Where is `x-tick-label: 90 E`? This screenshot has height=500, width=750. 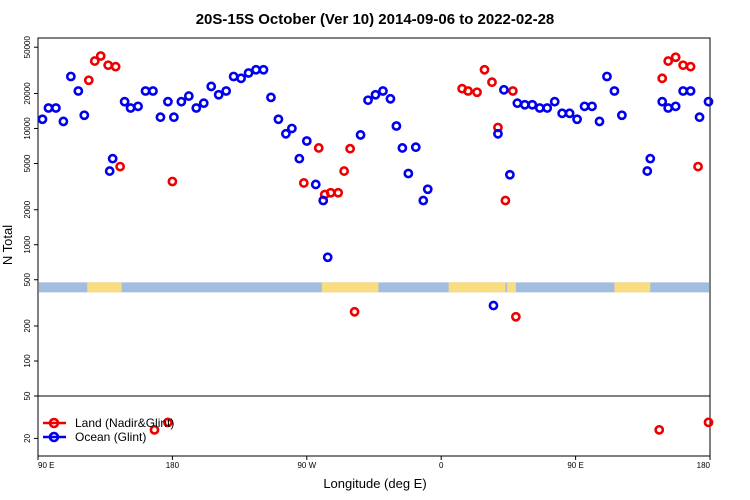 x-tick-label: 90 E is located at coordinates (575, 465).